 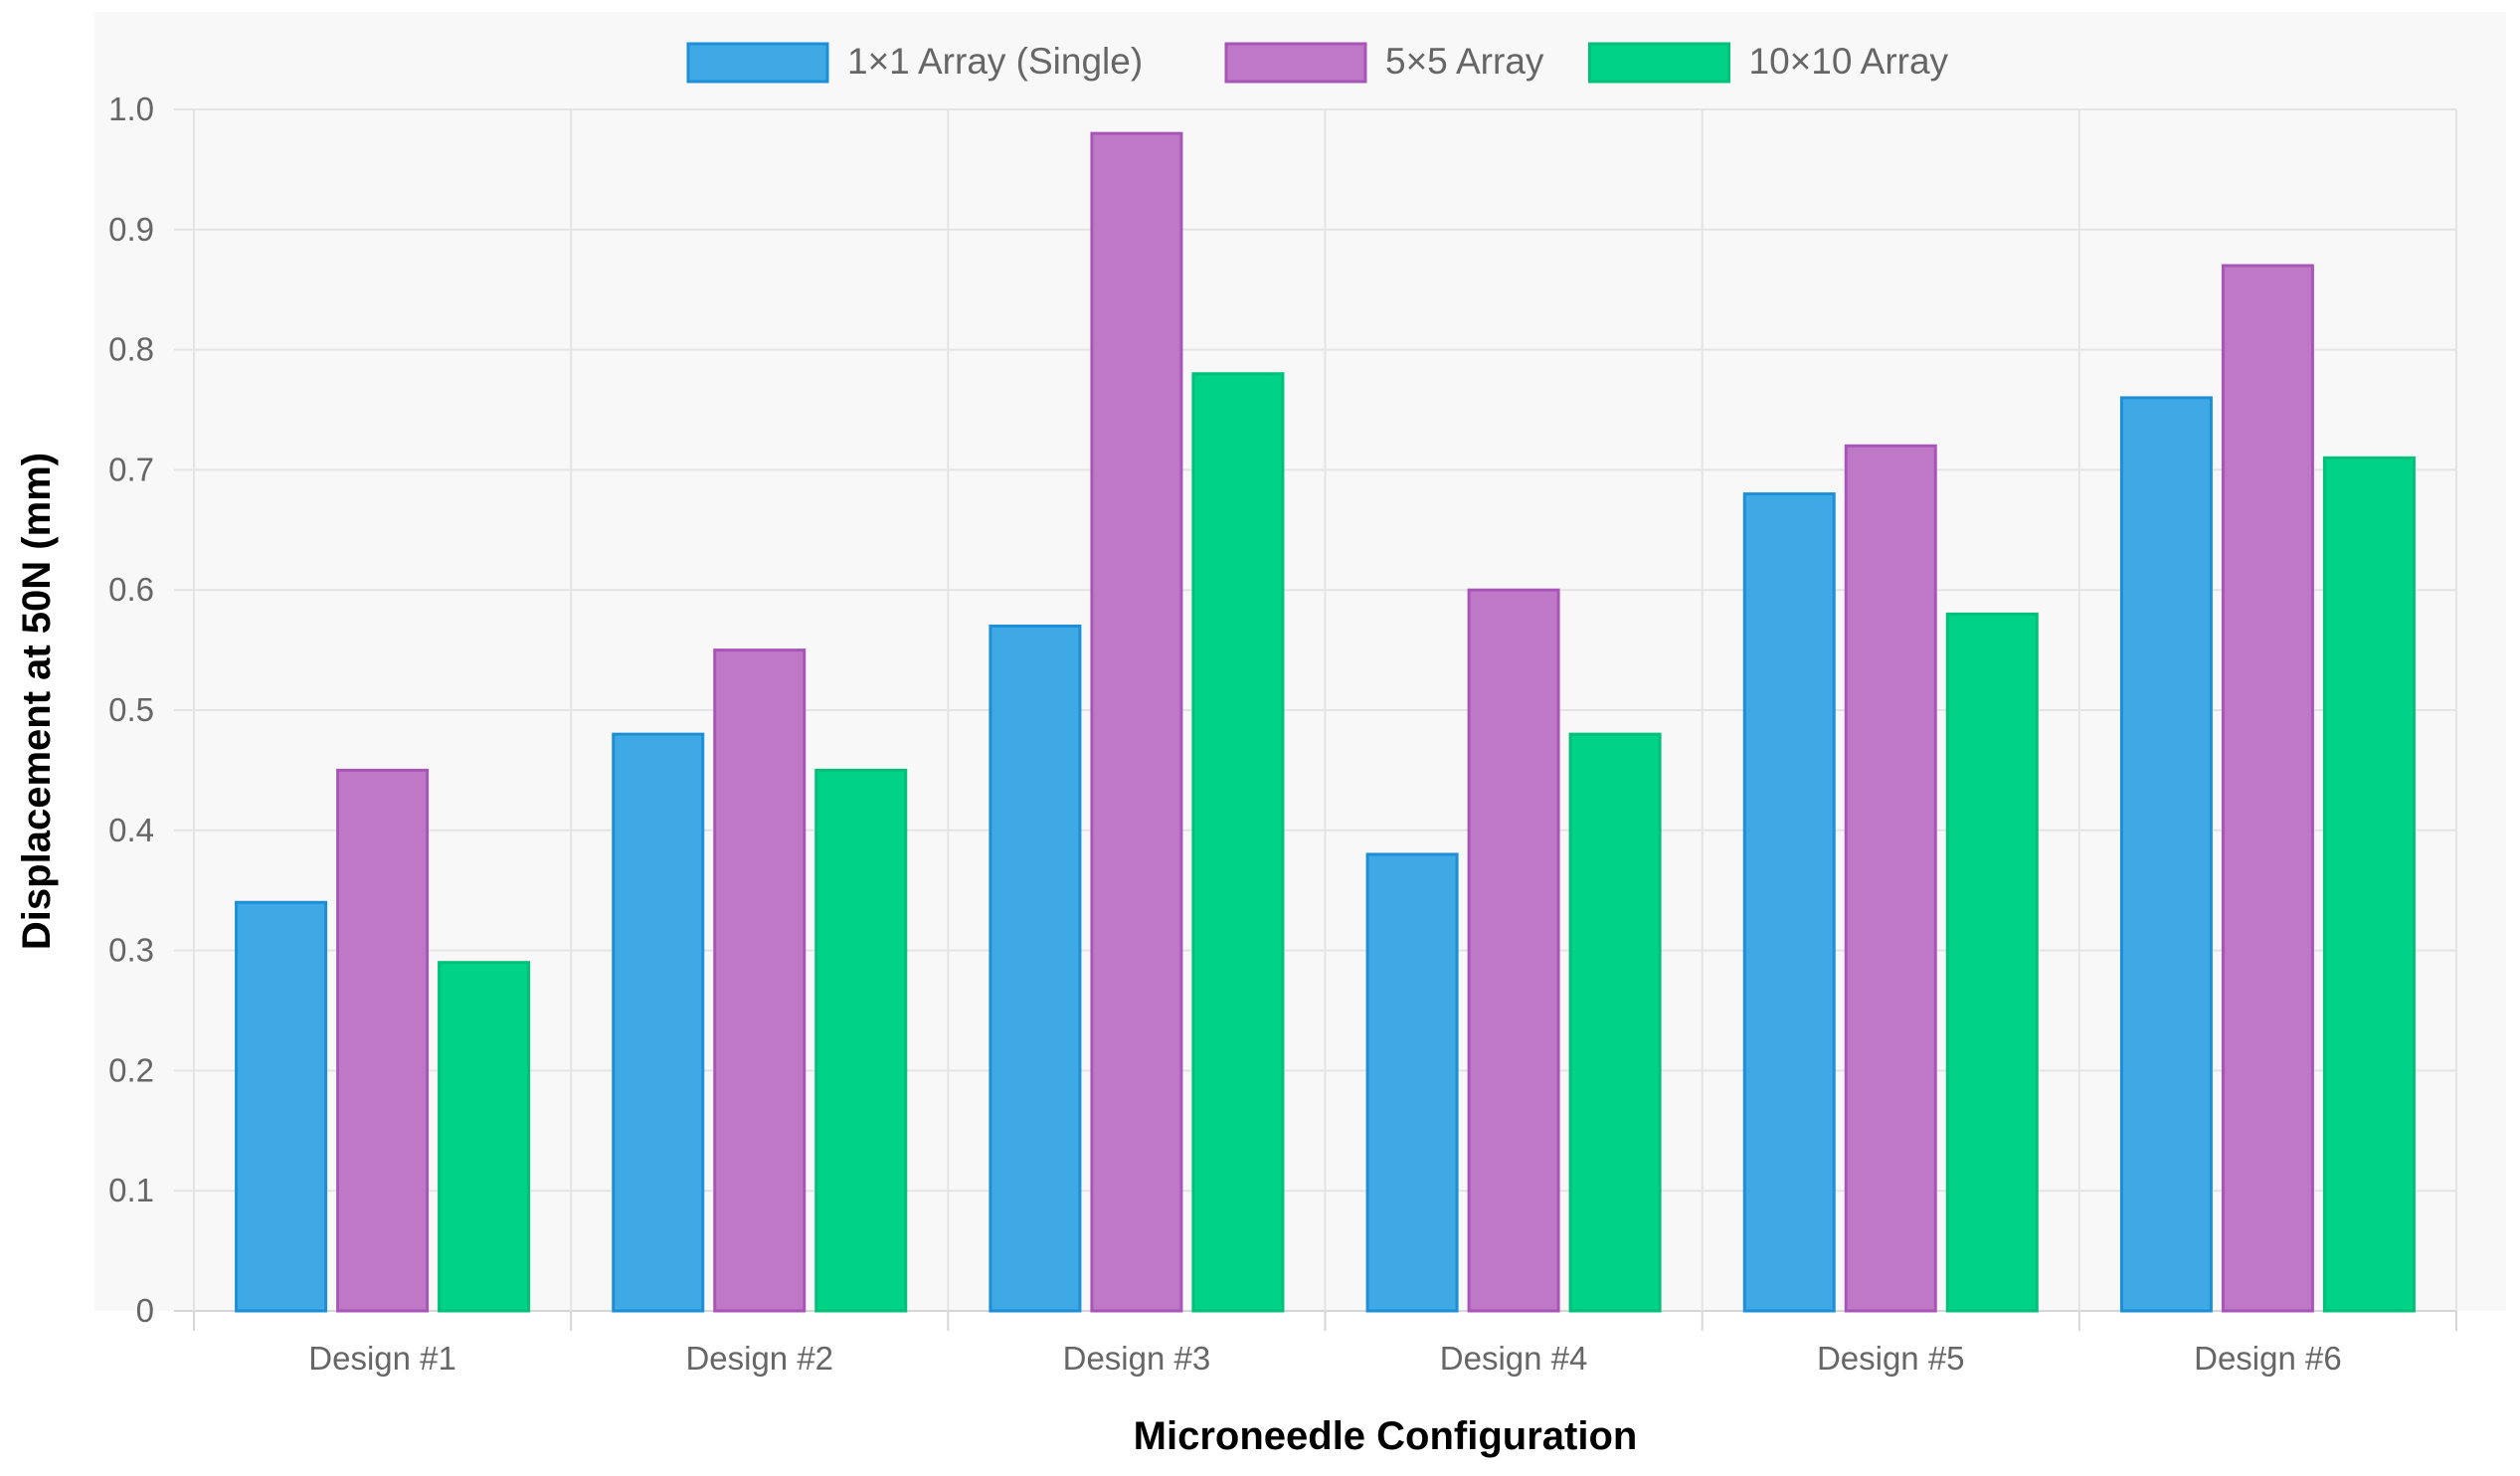 What do you see at coordinates (131, 709) in the screenshot?
I see `y-tick-label: 0.5` at bounding box center [131, 709].